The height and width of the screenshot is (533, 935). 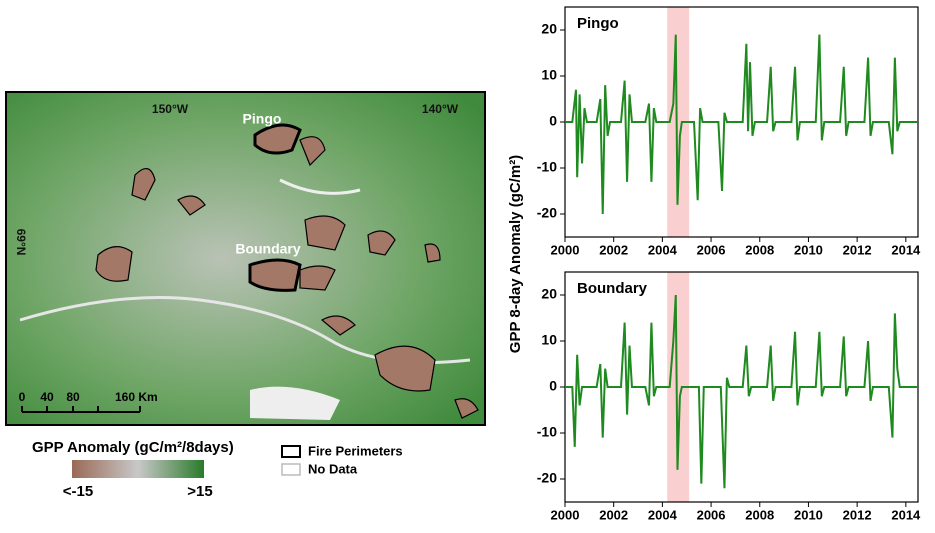 I want to click on scale-label: 160 Km, so click(x=136, y=397).